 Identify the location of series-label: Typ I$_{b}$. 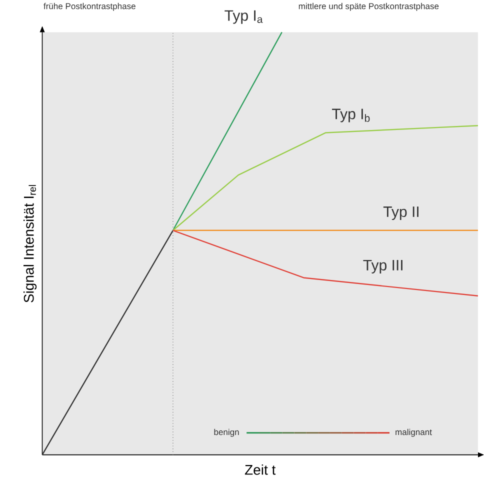
(351, 115).